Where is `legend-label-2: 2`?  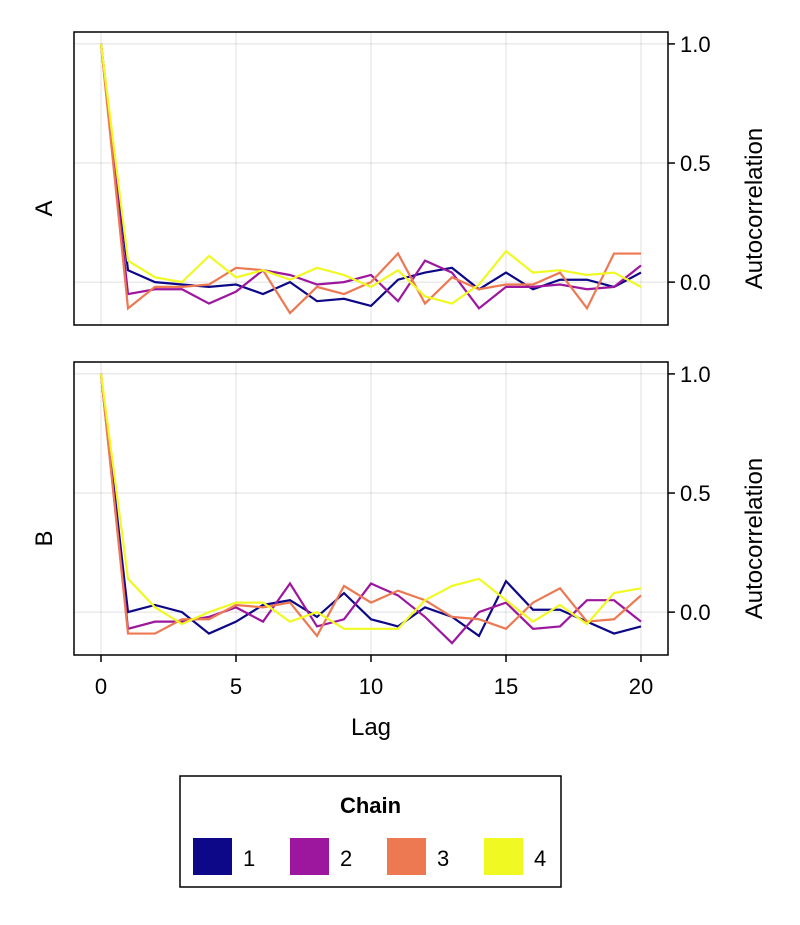
legend-label-2: 2 is located at coordinates (346, 858).